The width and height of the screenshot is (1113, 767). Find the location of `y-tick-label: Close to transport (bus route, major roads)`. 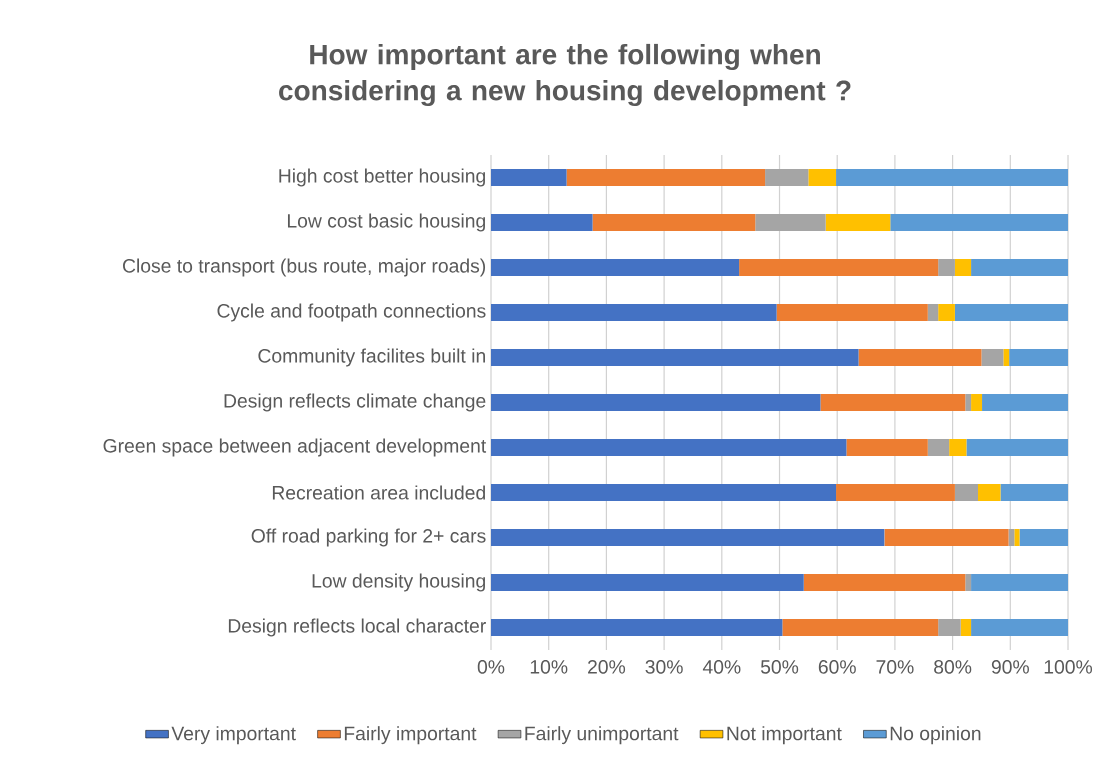

y-tick-label: Close to transport (bus route, major roads) is located at coordinates (304, 267).